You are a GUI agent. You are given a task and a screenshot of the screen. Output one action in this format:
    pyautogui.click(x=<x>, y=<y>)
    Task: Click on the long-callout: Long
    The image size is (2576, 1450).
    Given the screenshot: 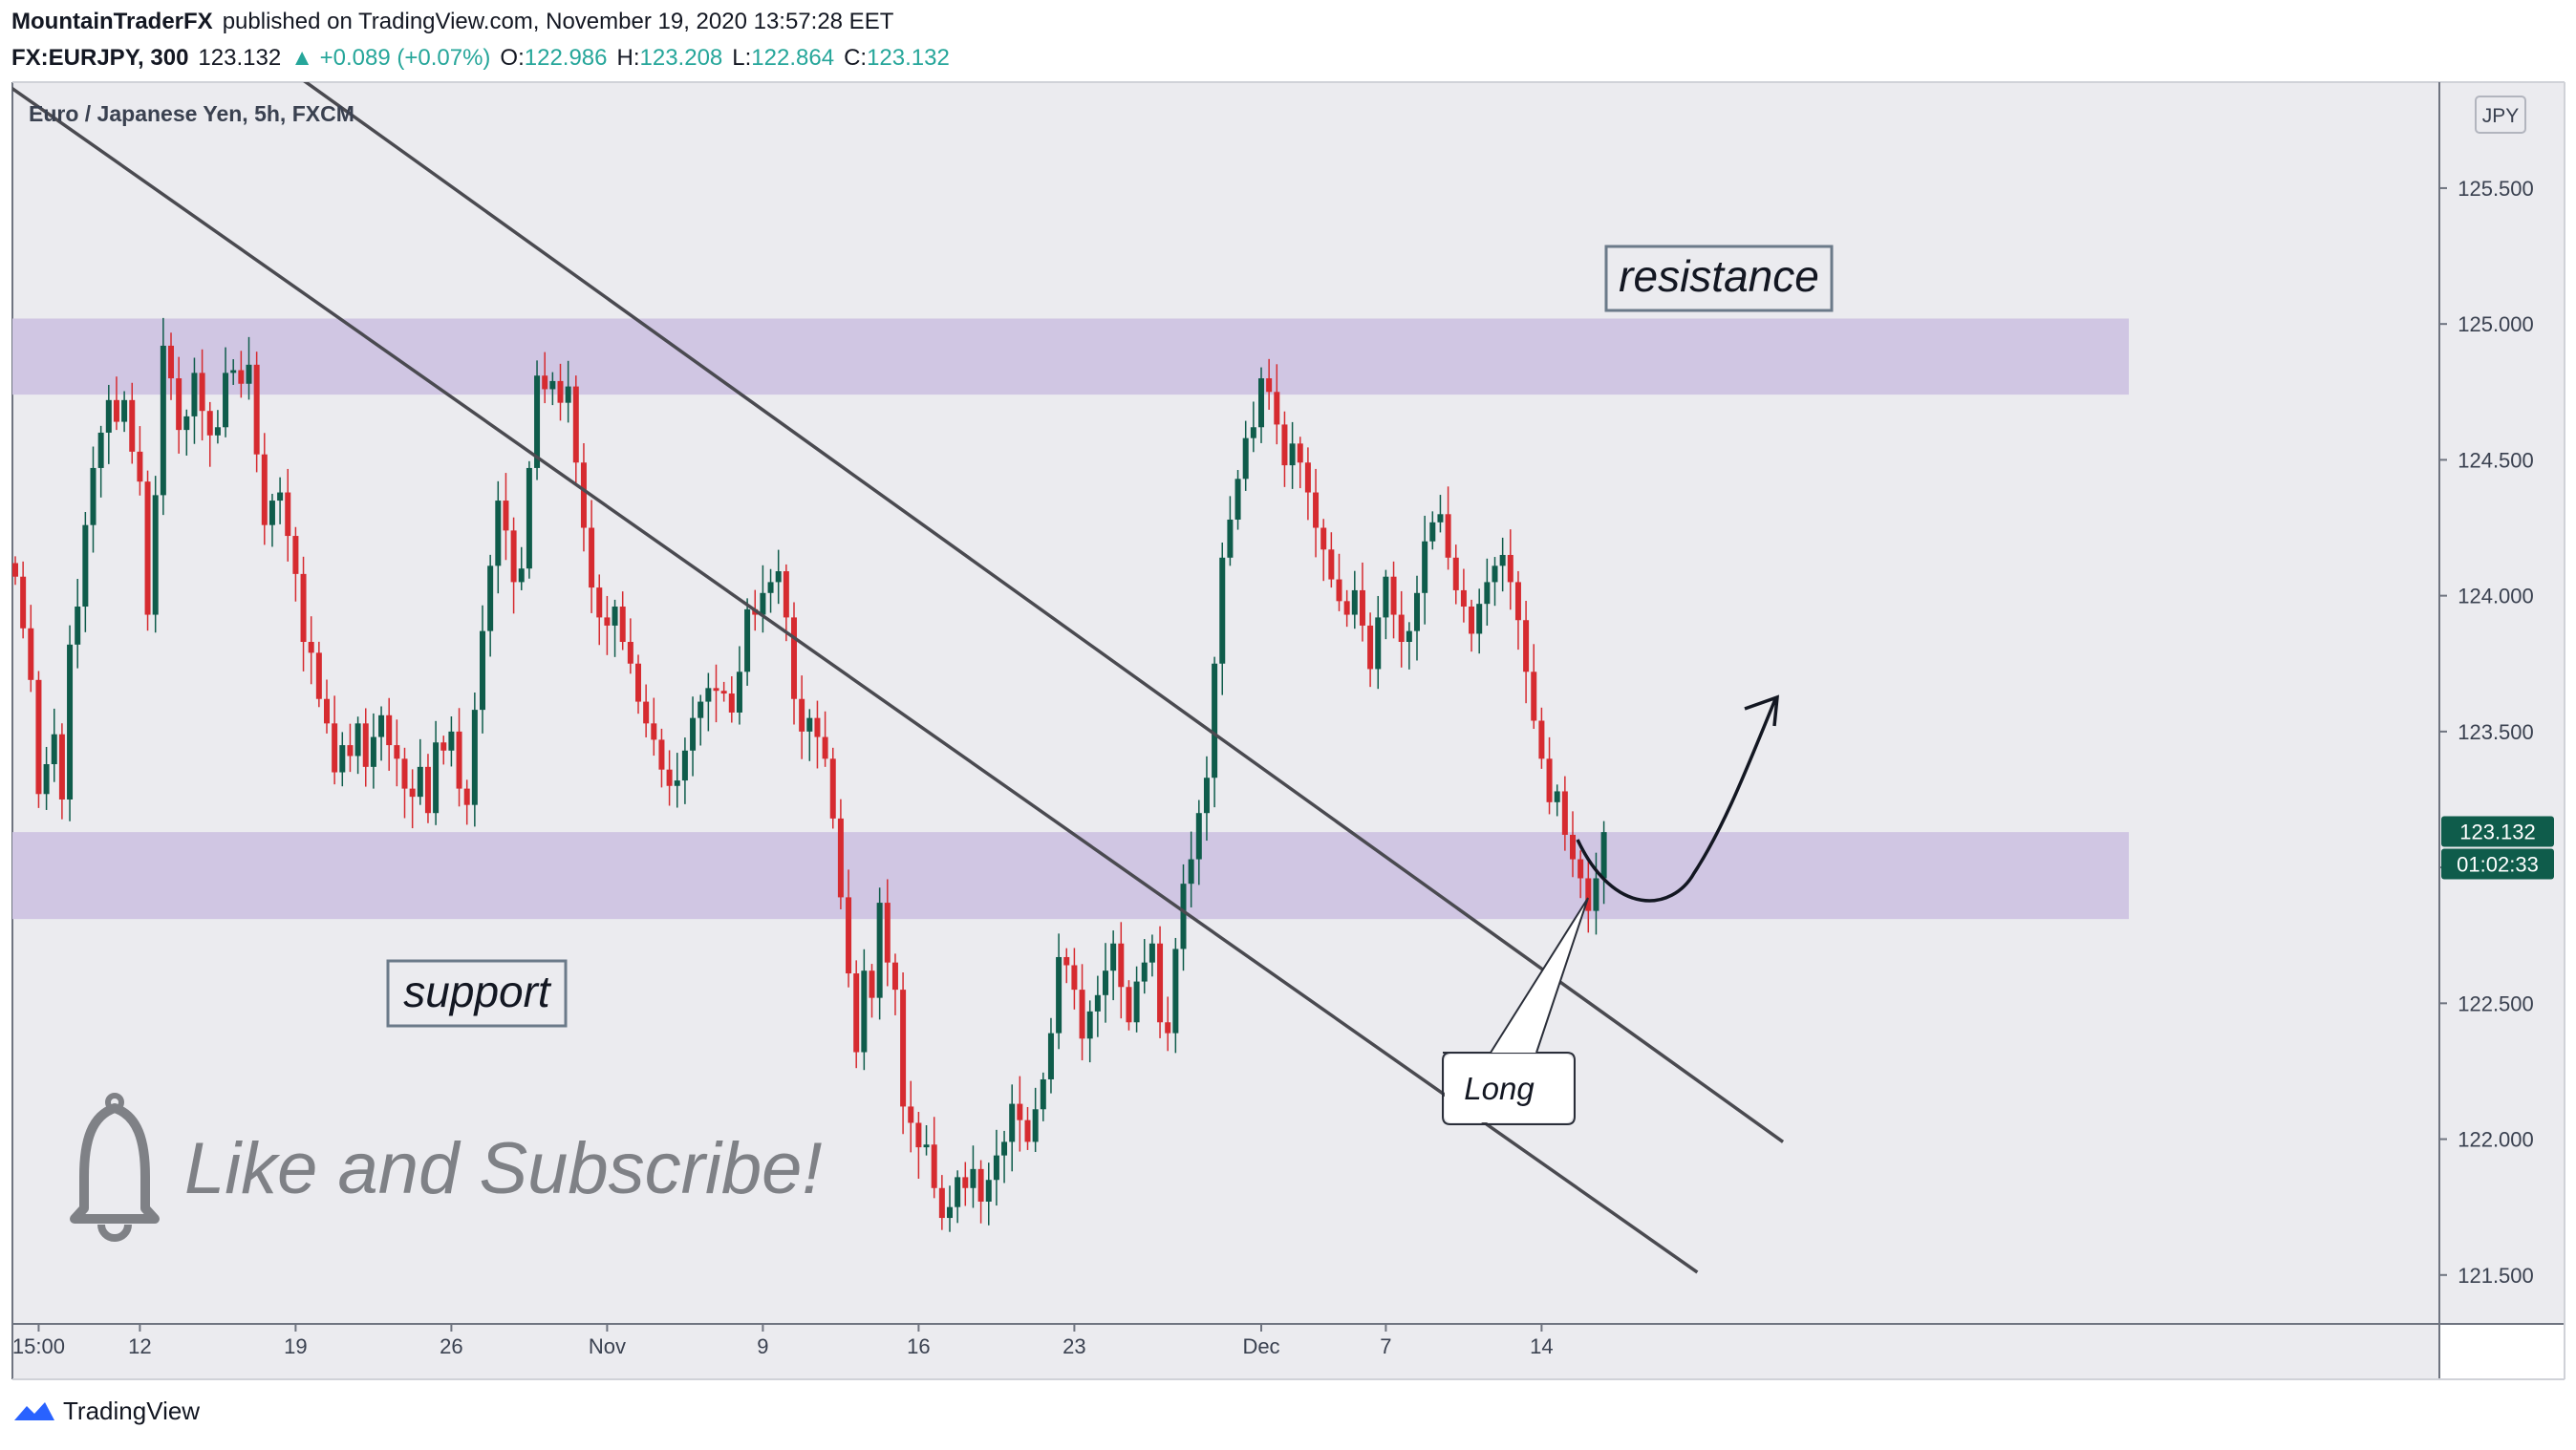 What is the action you would take?
    pyautogui.click(x=1515, y=1011)
    